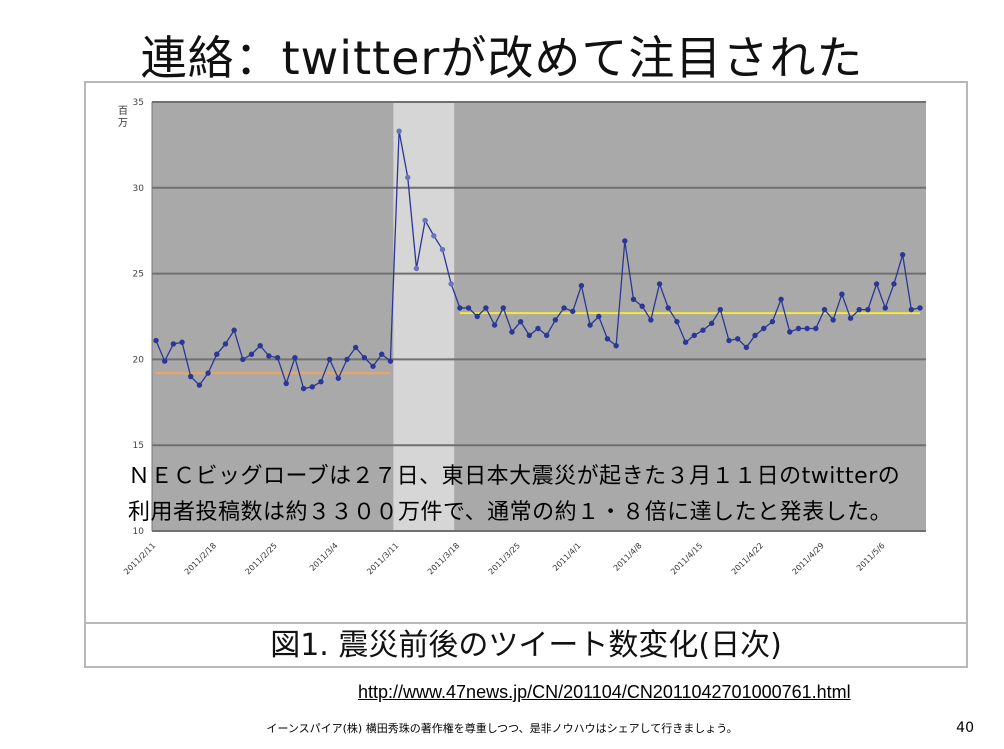 Image resolution: width=1004 pixels, height=749 pixels. I want to click on y-tick-label: 10, so click(139, 532).